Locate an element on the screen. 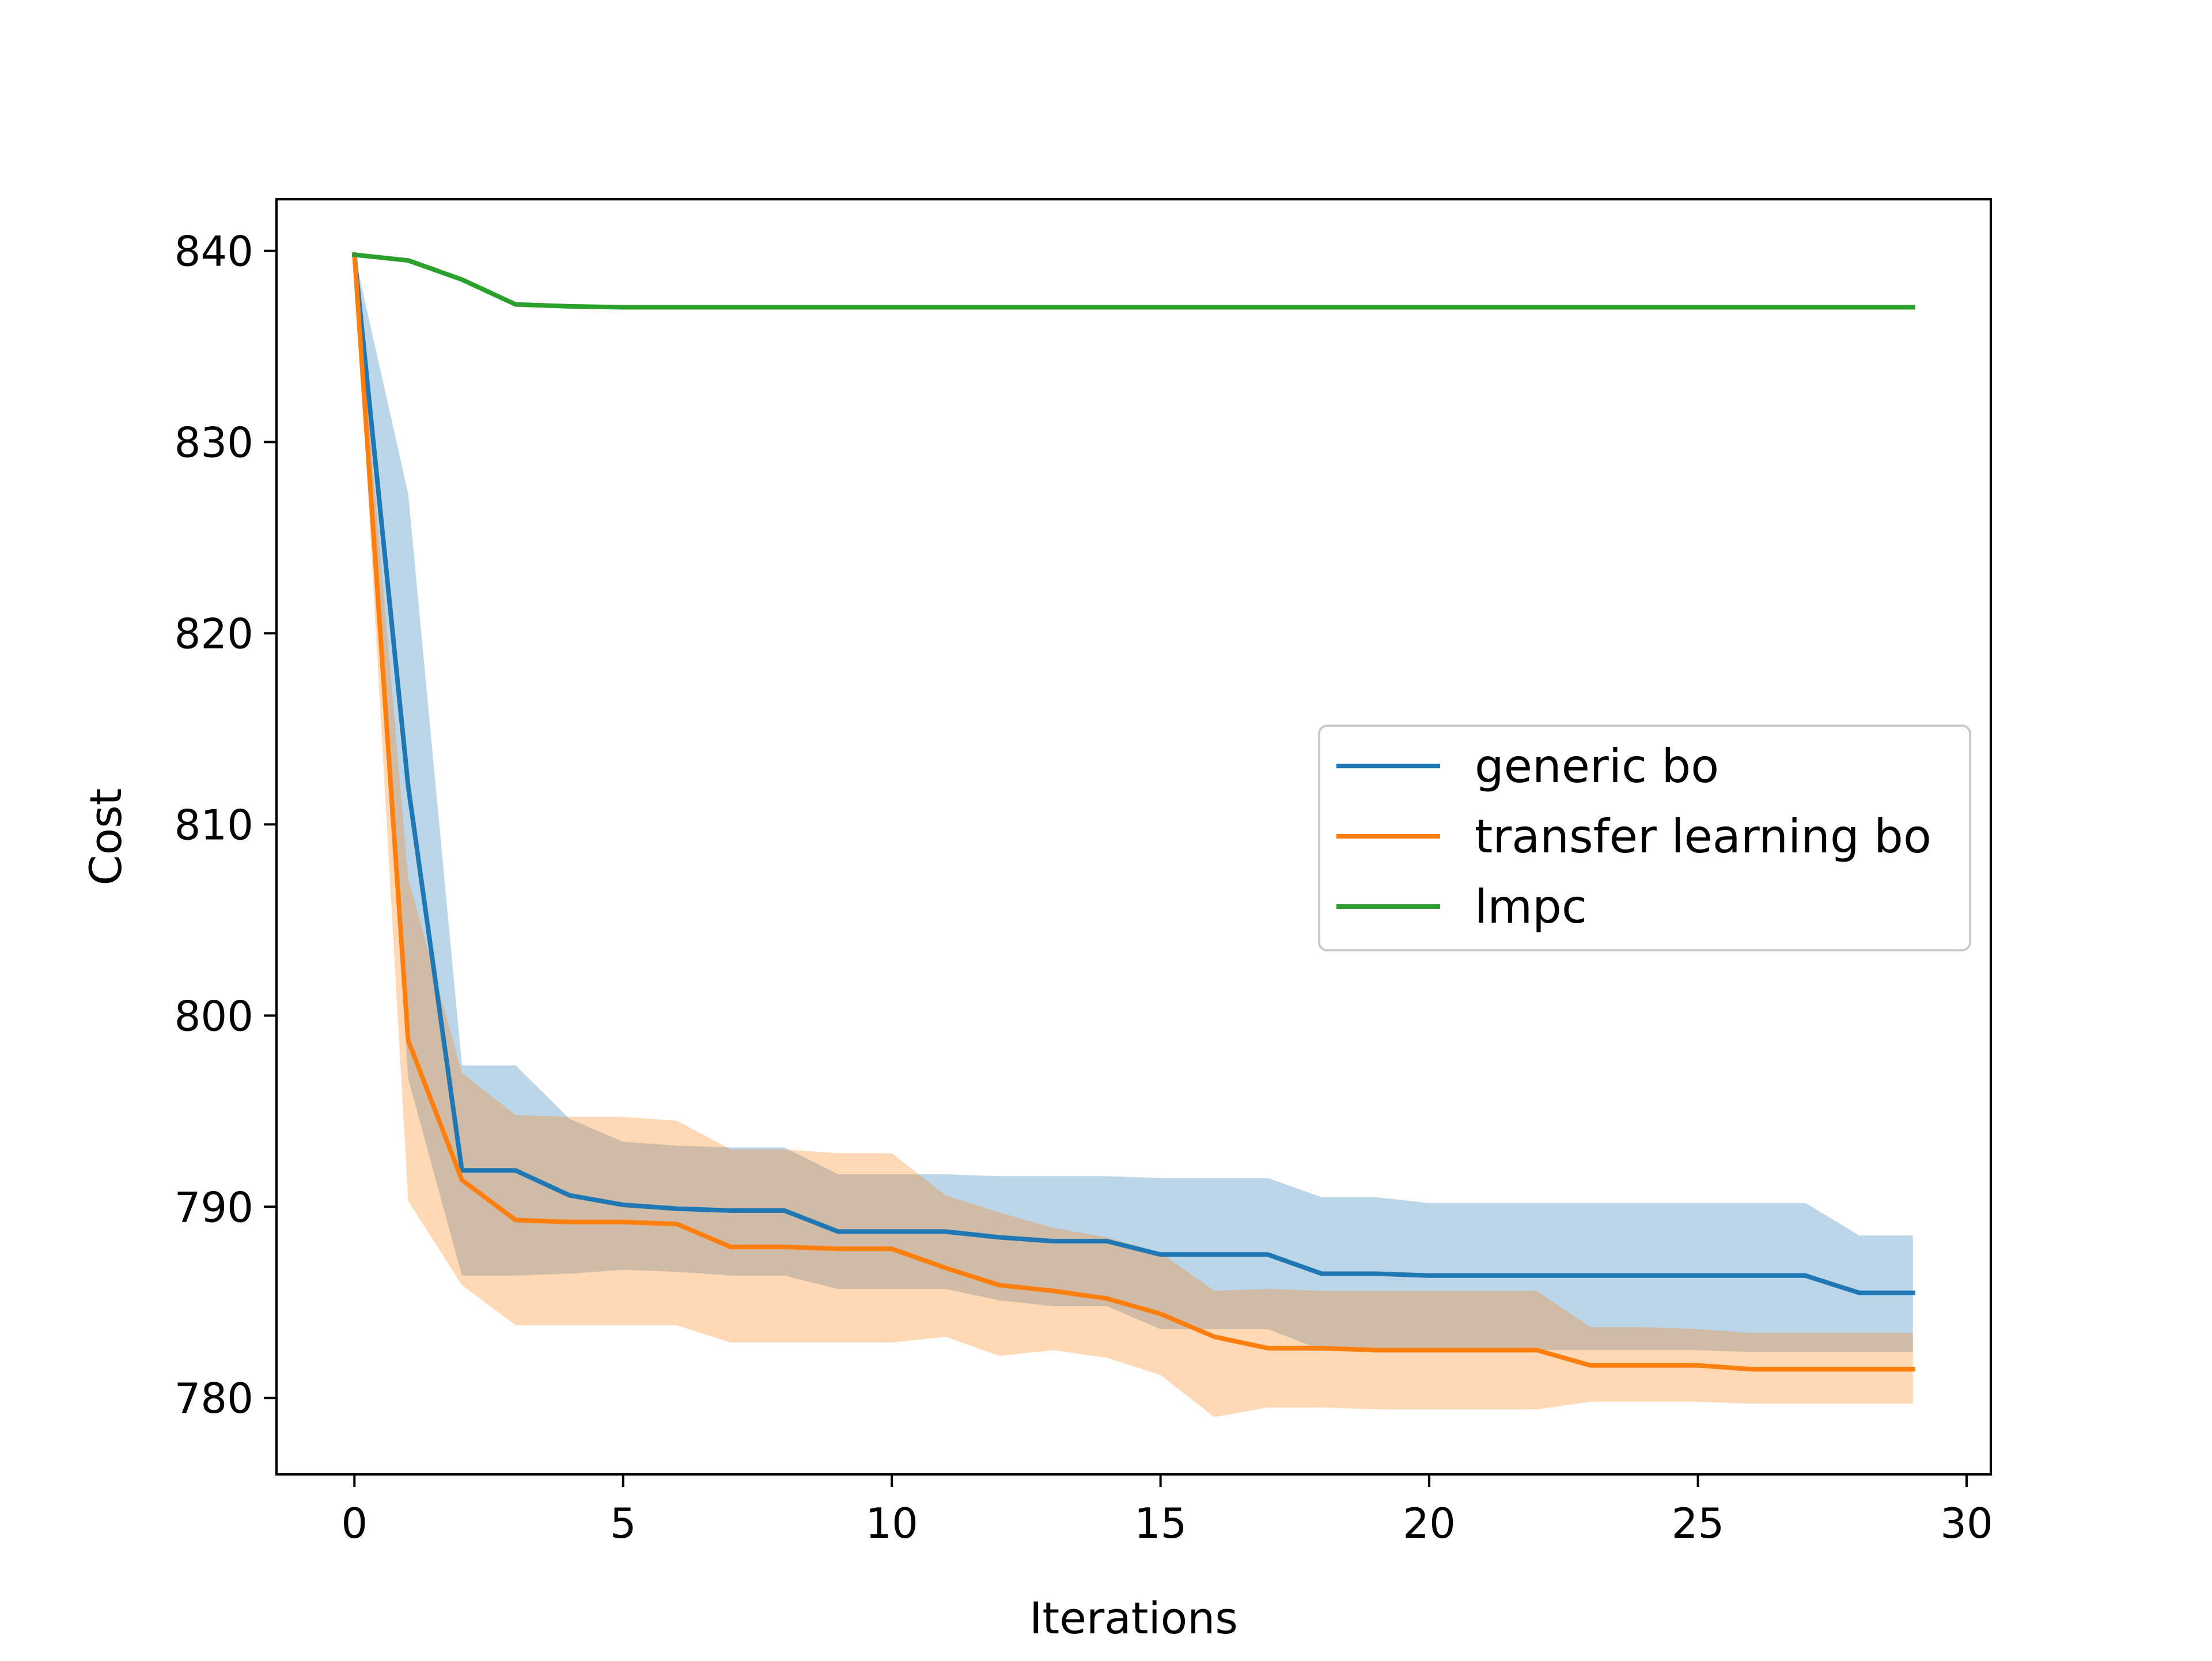 This screenshot has width=2212, height=1661. x-axis-ticks: 0 5 10 15 20 25 30 is located at coordinates (1167, 1511).